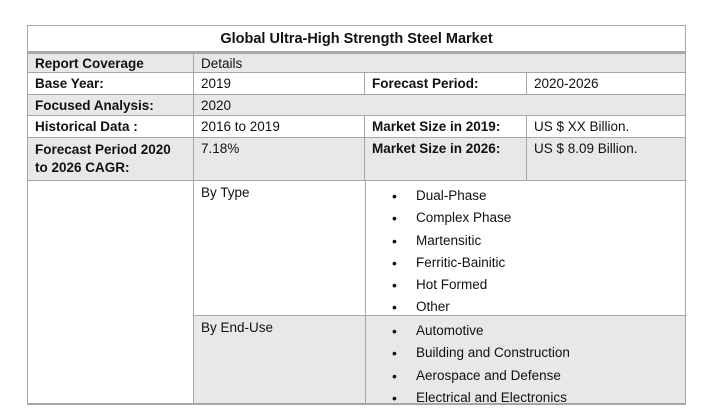 The image size is (707, 419). What do you see at coordinates (605, 159) in the screenshot?
I see `market-size-2026-value: US $ 8.09 Billion.` at bounding box center [605, 159].